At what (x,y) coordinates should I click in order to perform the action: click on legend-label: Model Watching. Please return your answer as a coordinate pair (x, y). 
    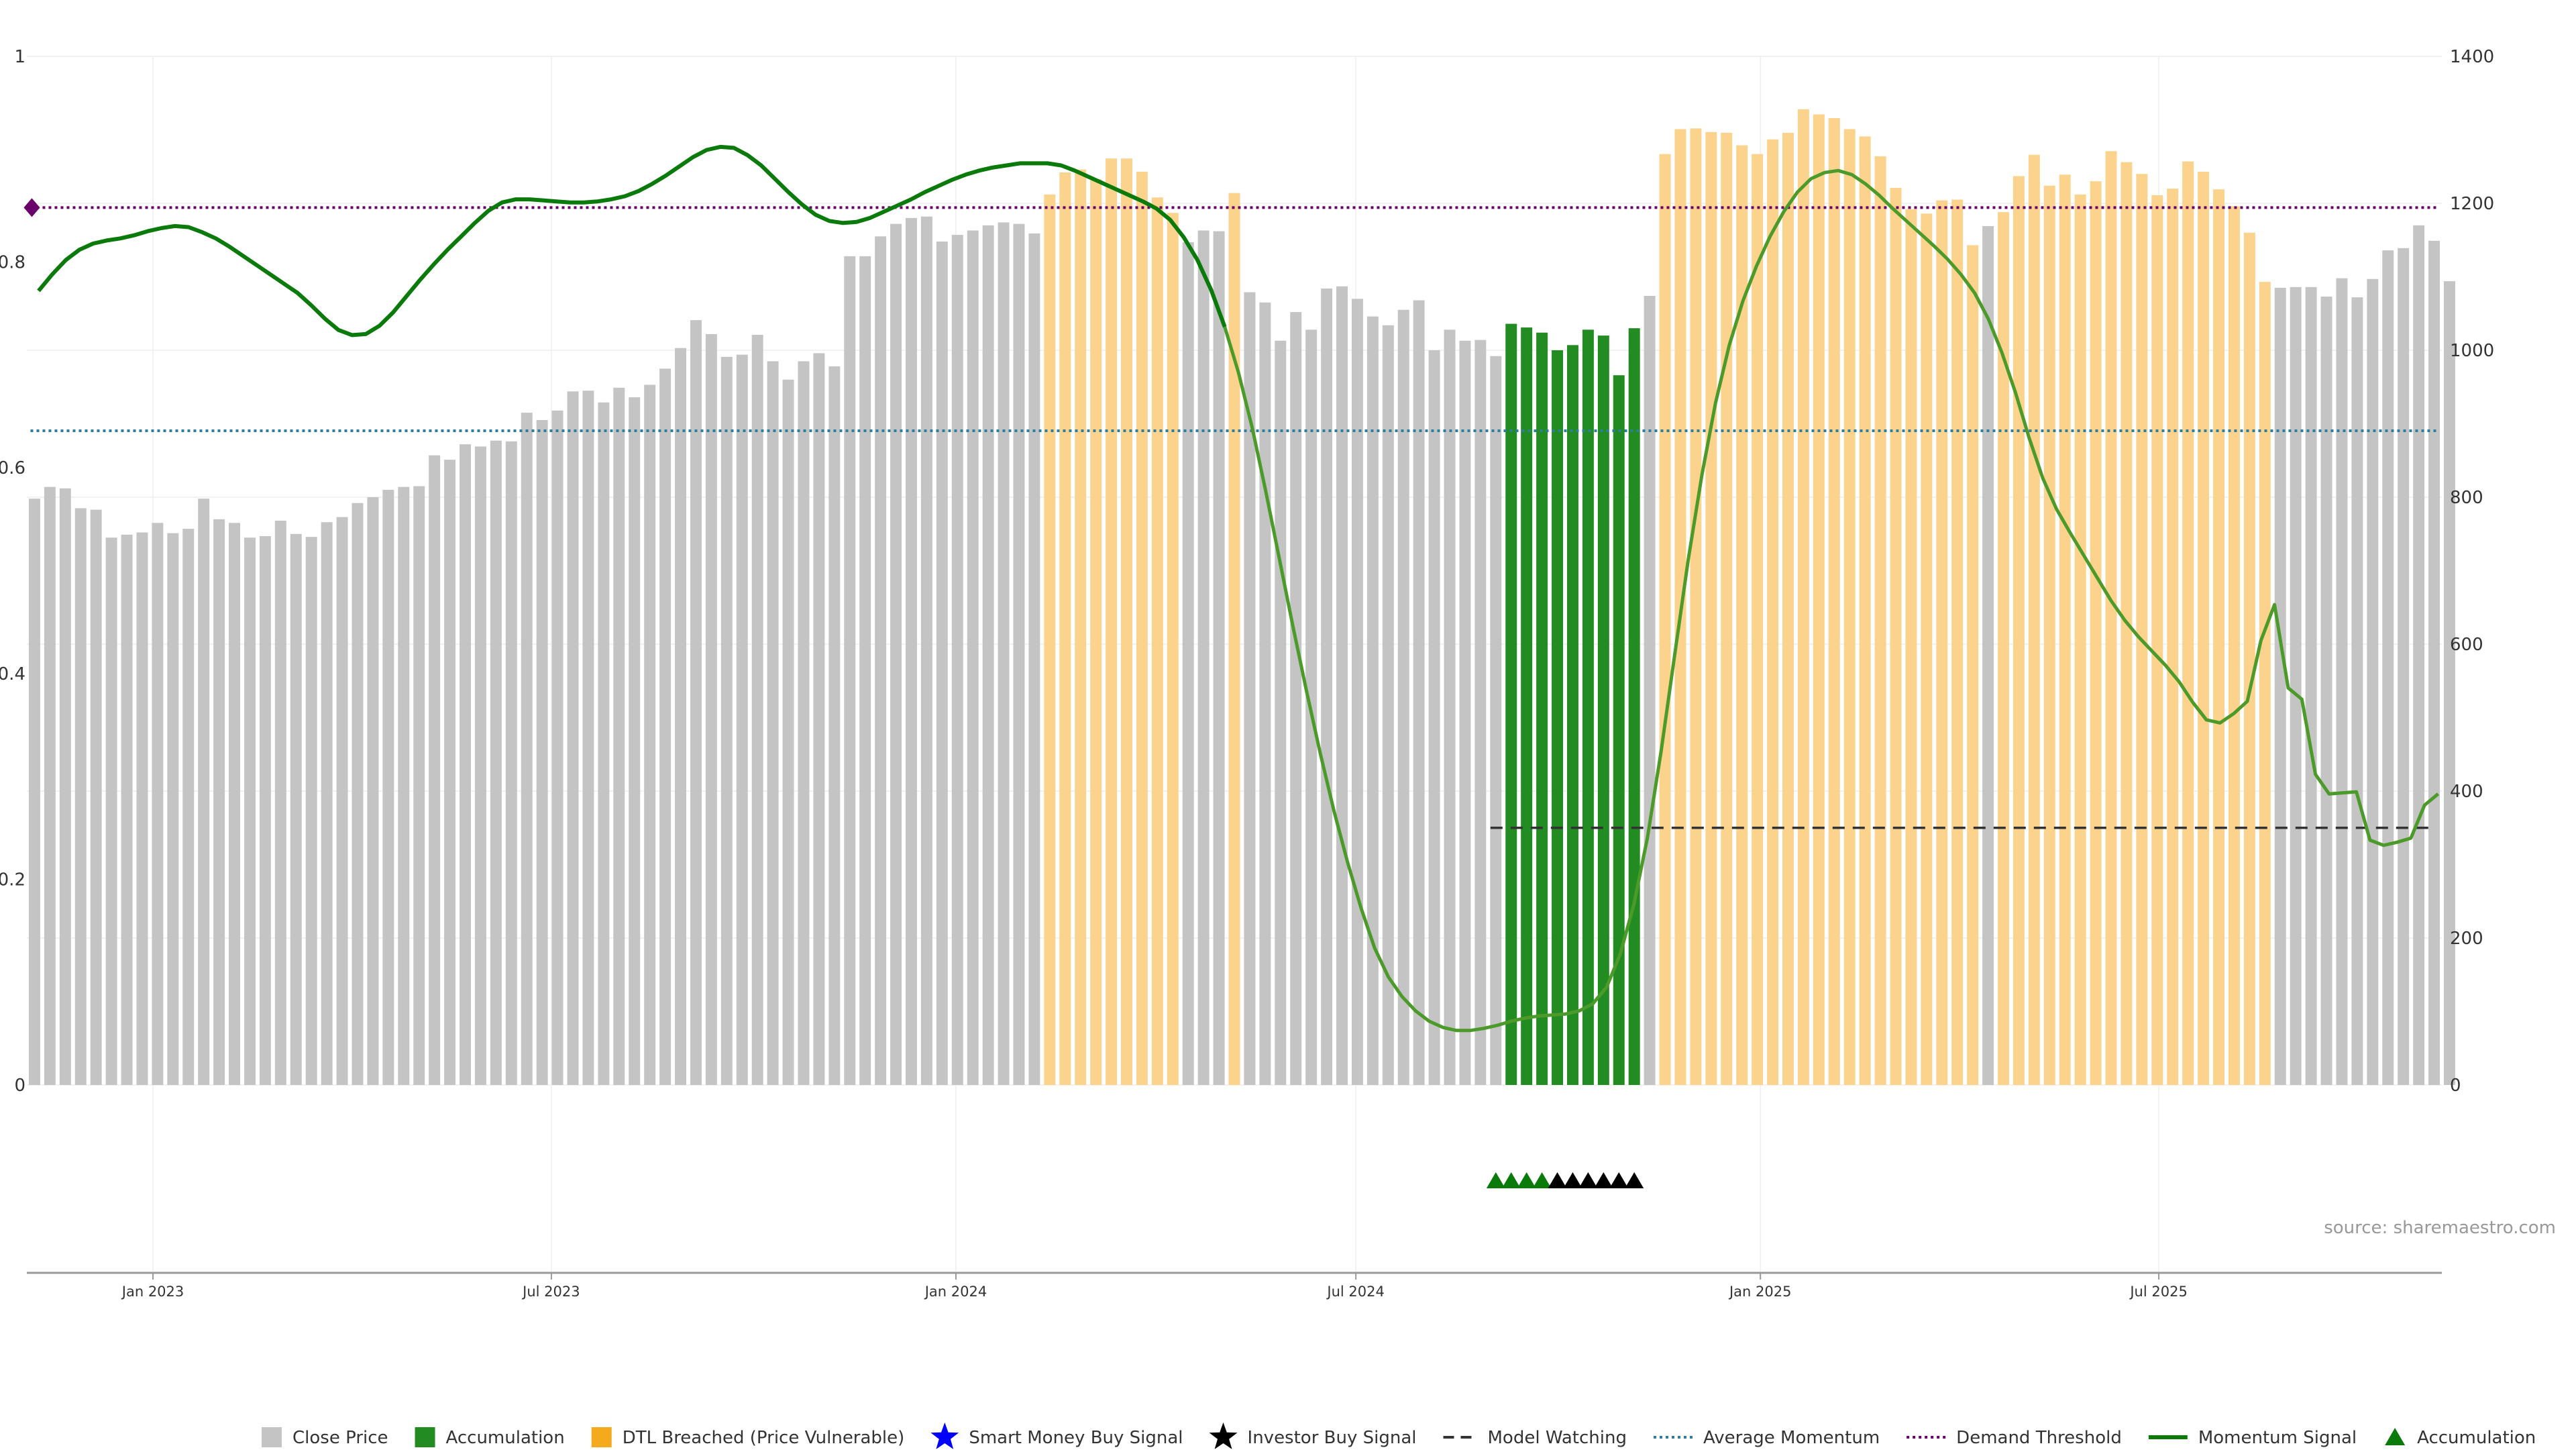
    Looking at the image, I should click on (1557, 1438).